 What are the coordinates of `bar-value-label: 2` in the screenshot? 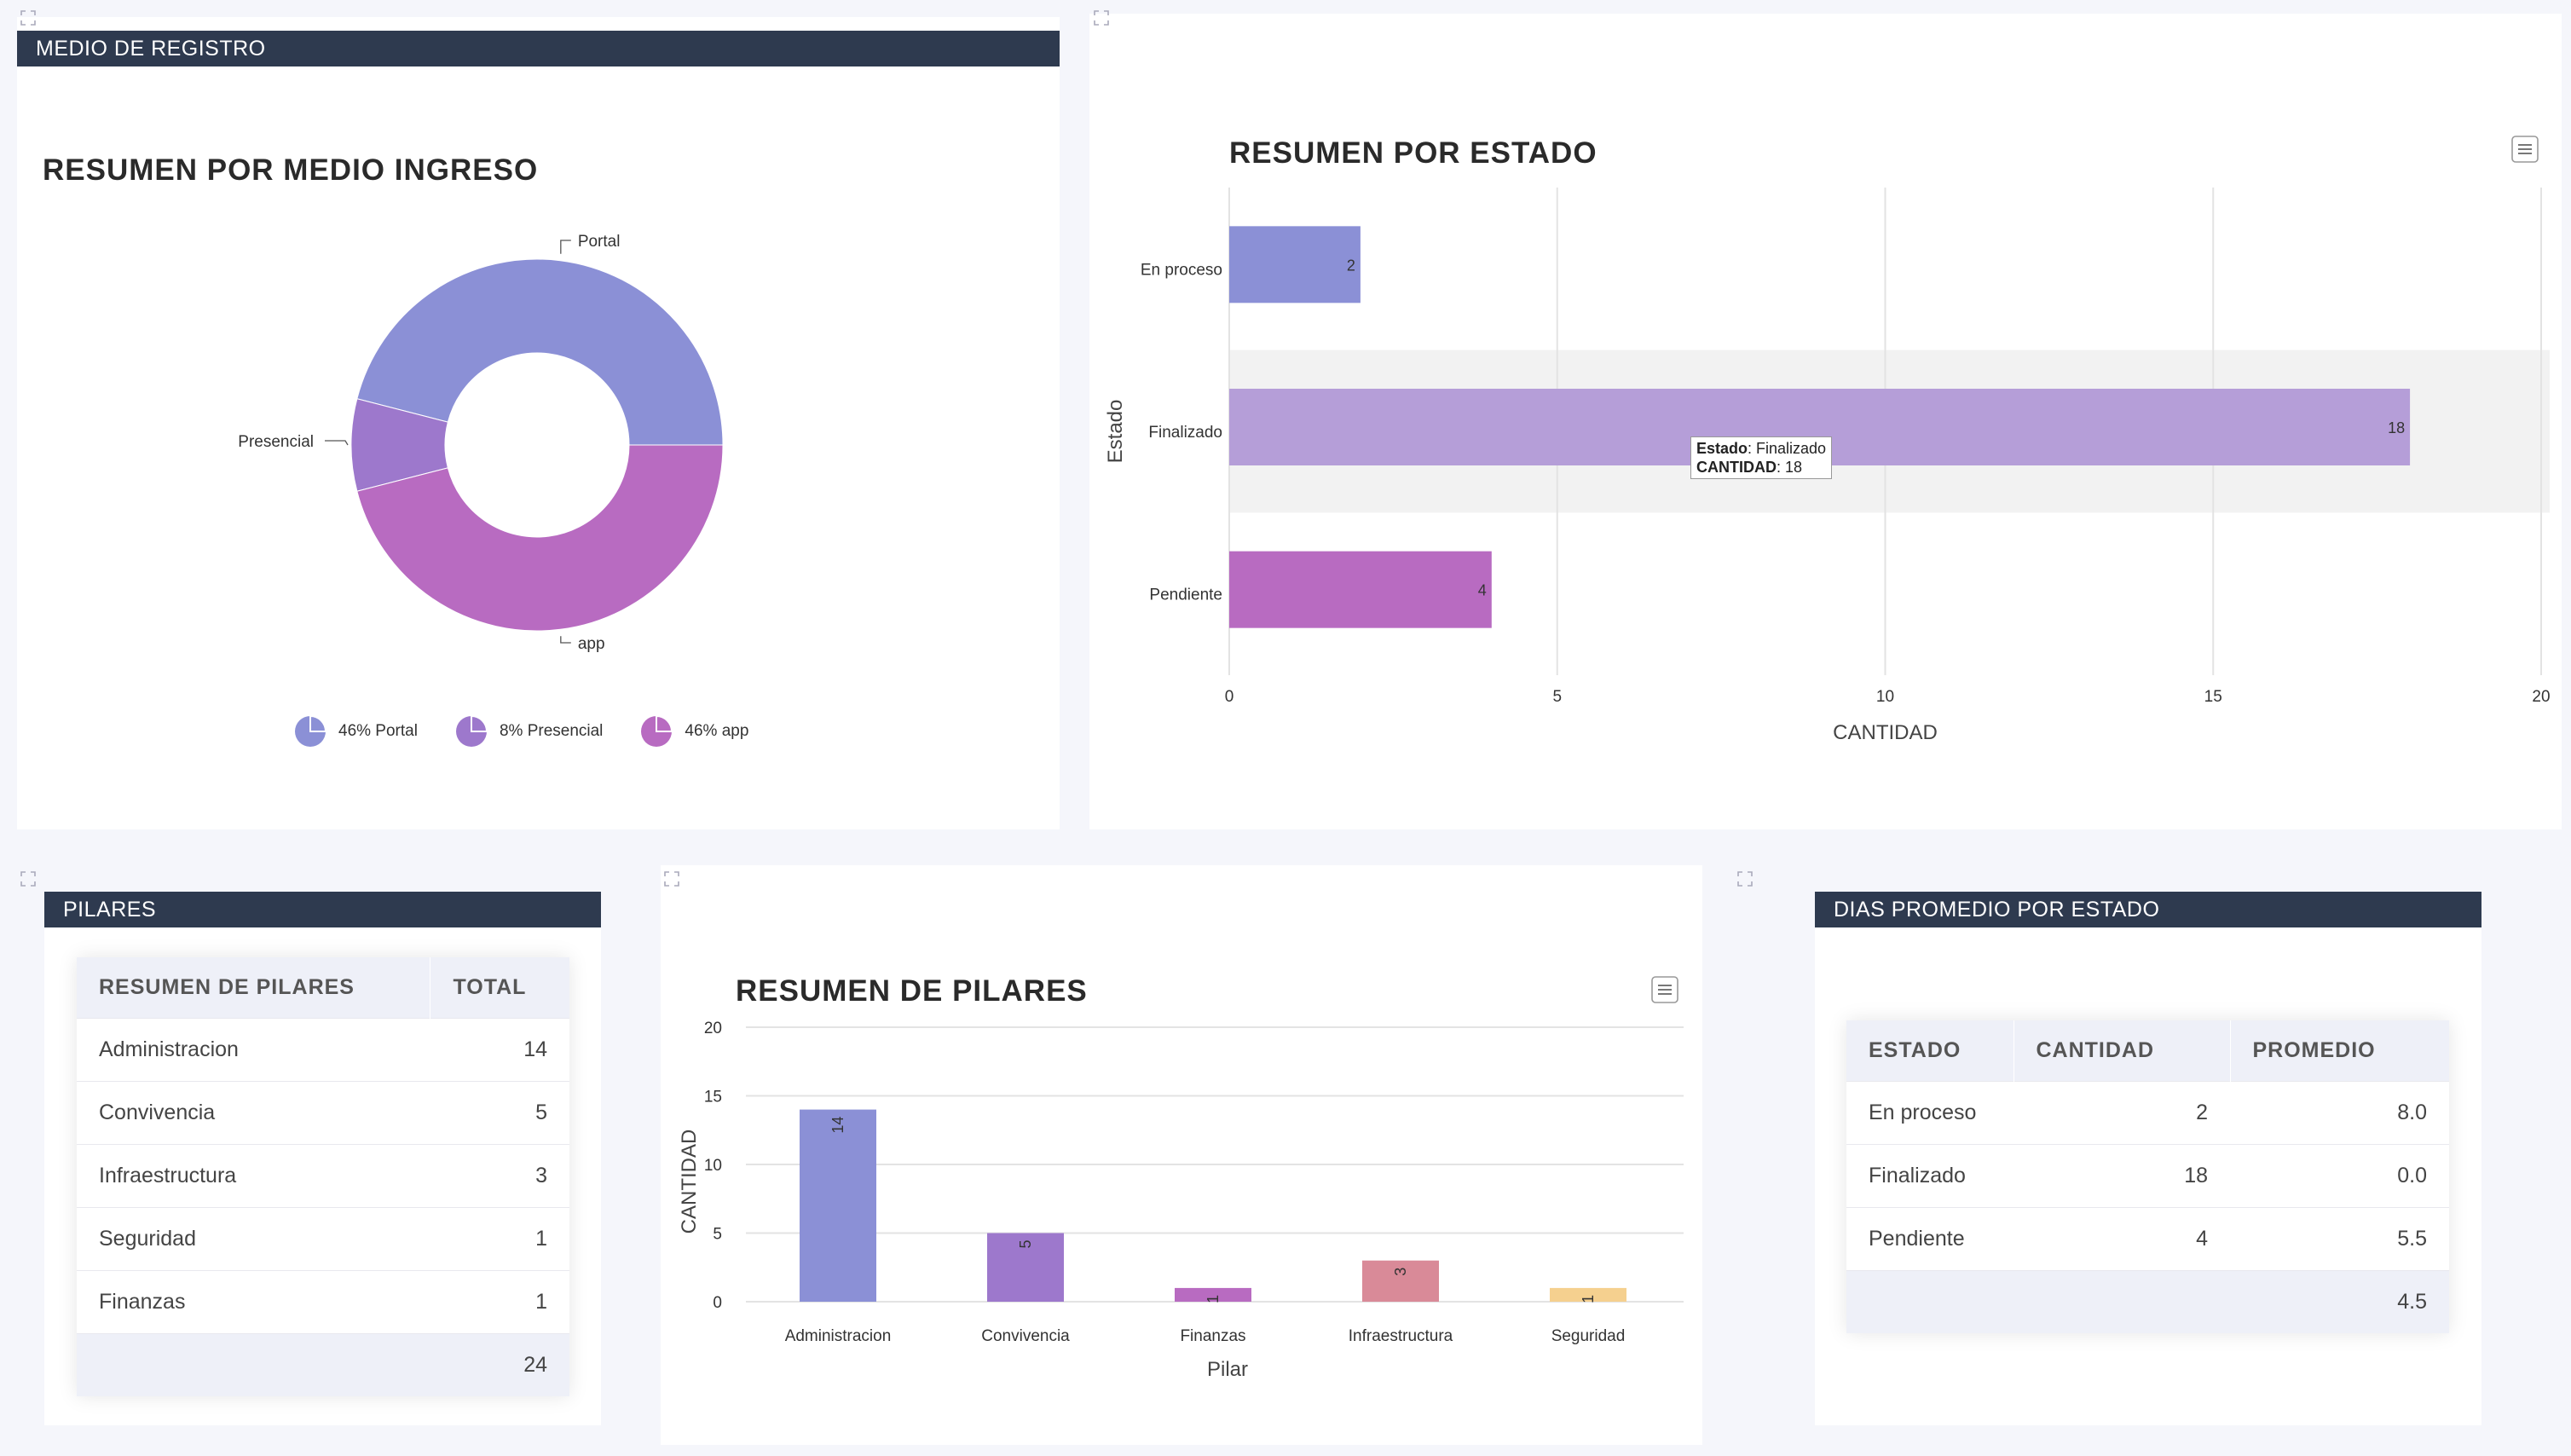 It's located at (1351, 265).